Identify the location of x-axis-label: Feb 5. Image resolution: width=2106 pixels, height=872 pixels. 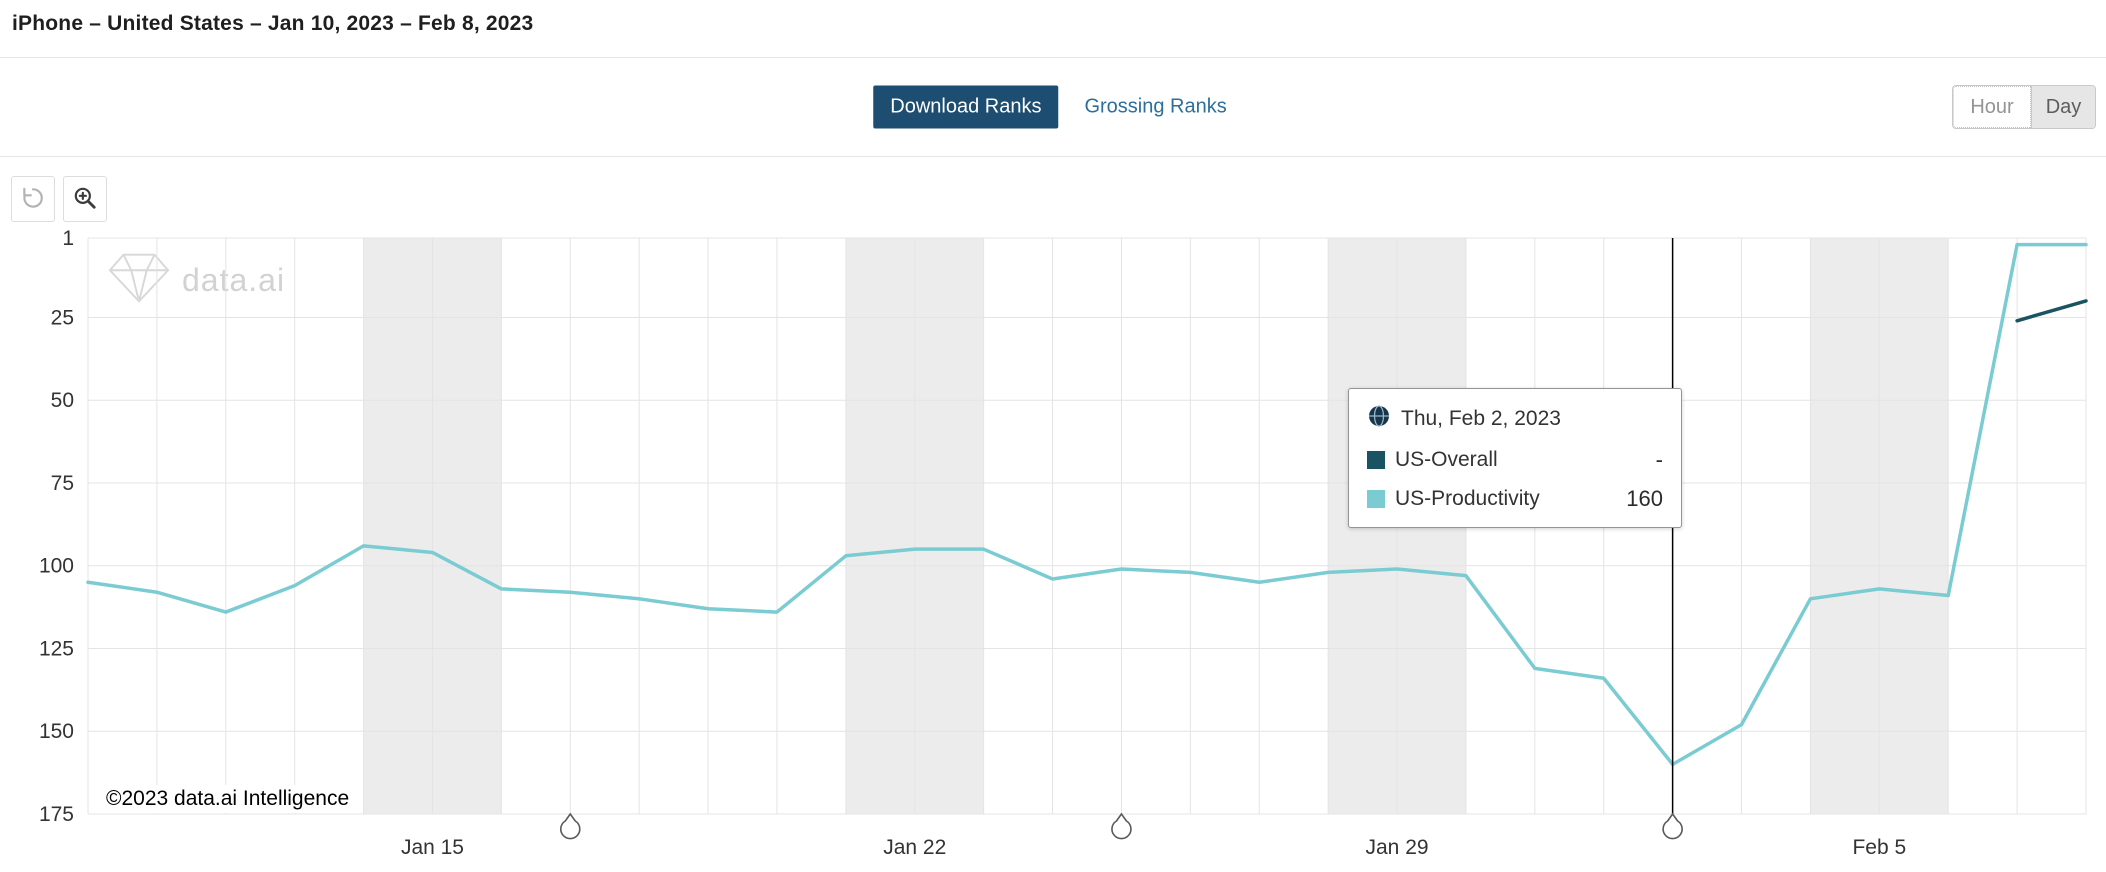
(1879, 847).